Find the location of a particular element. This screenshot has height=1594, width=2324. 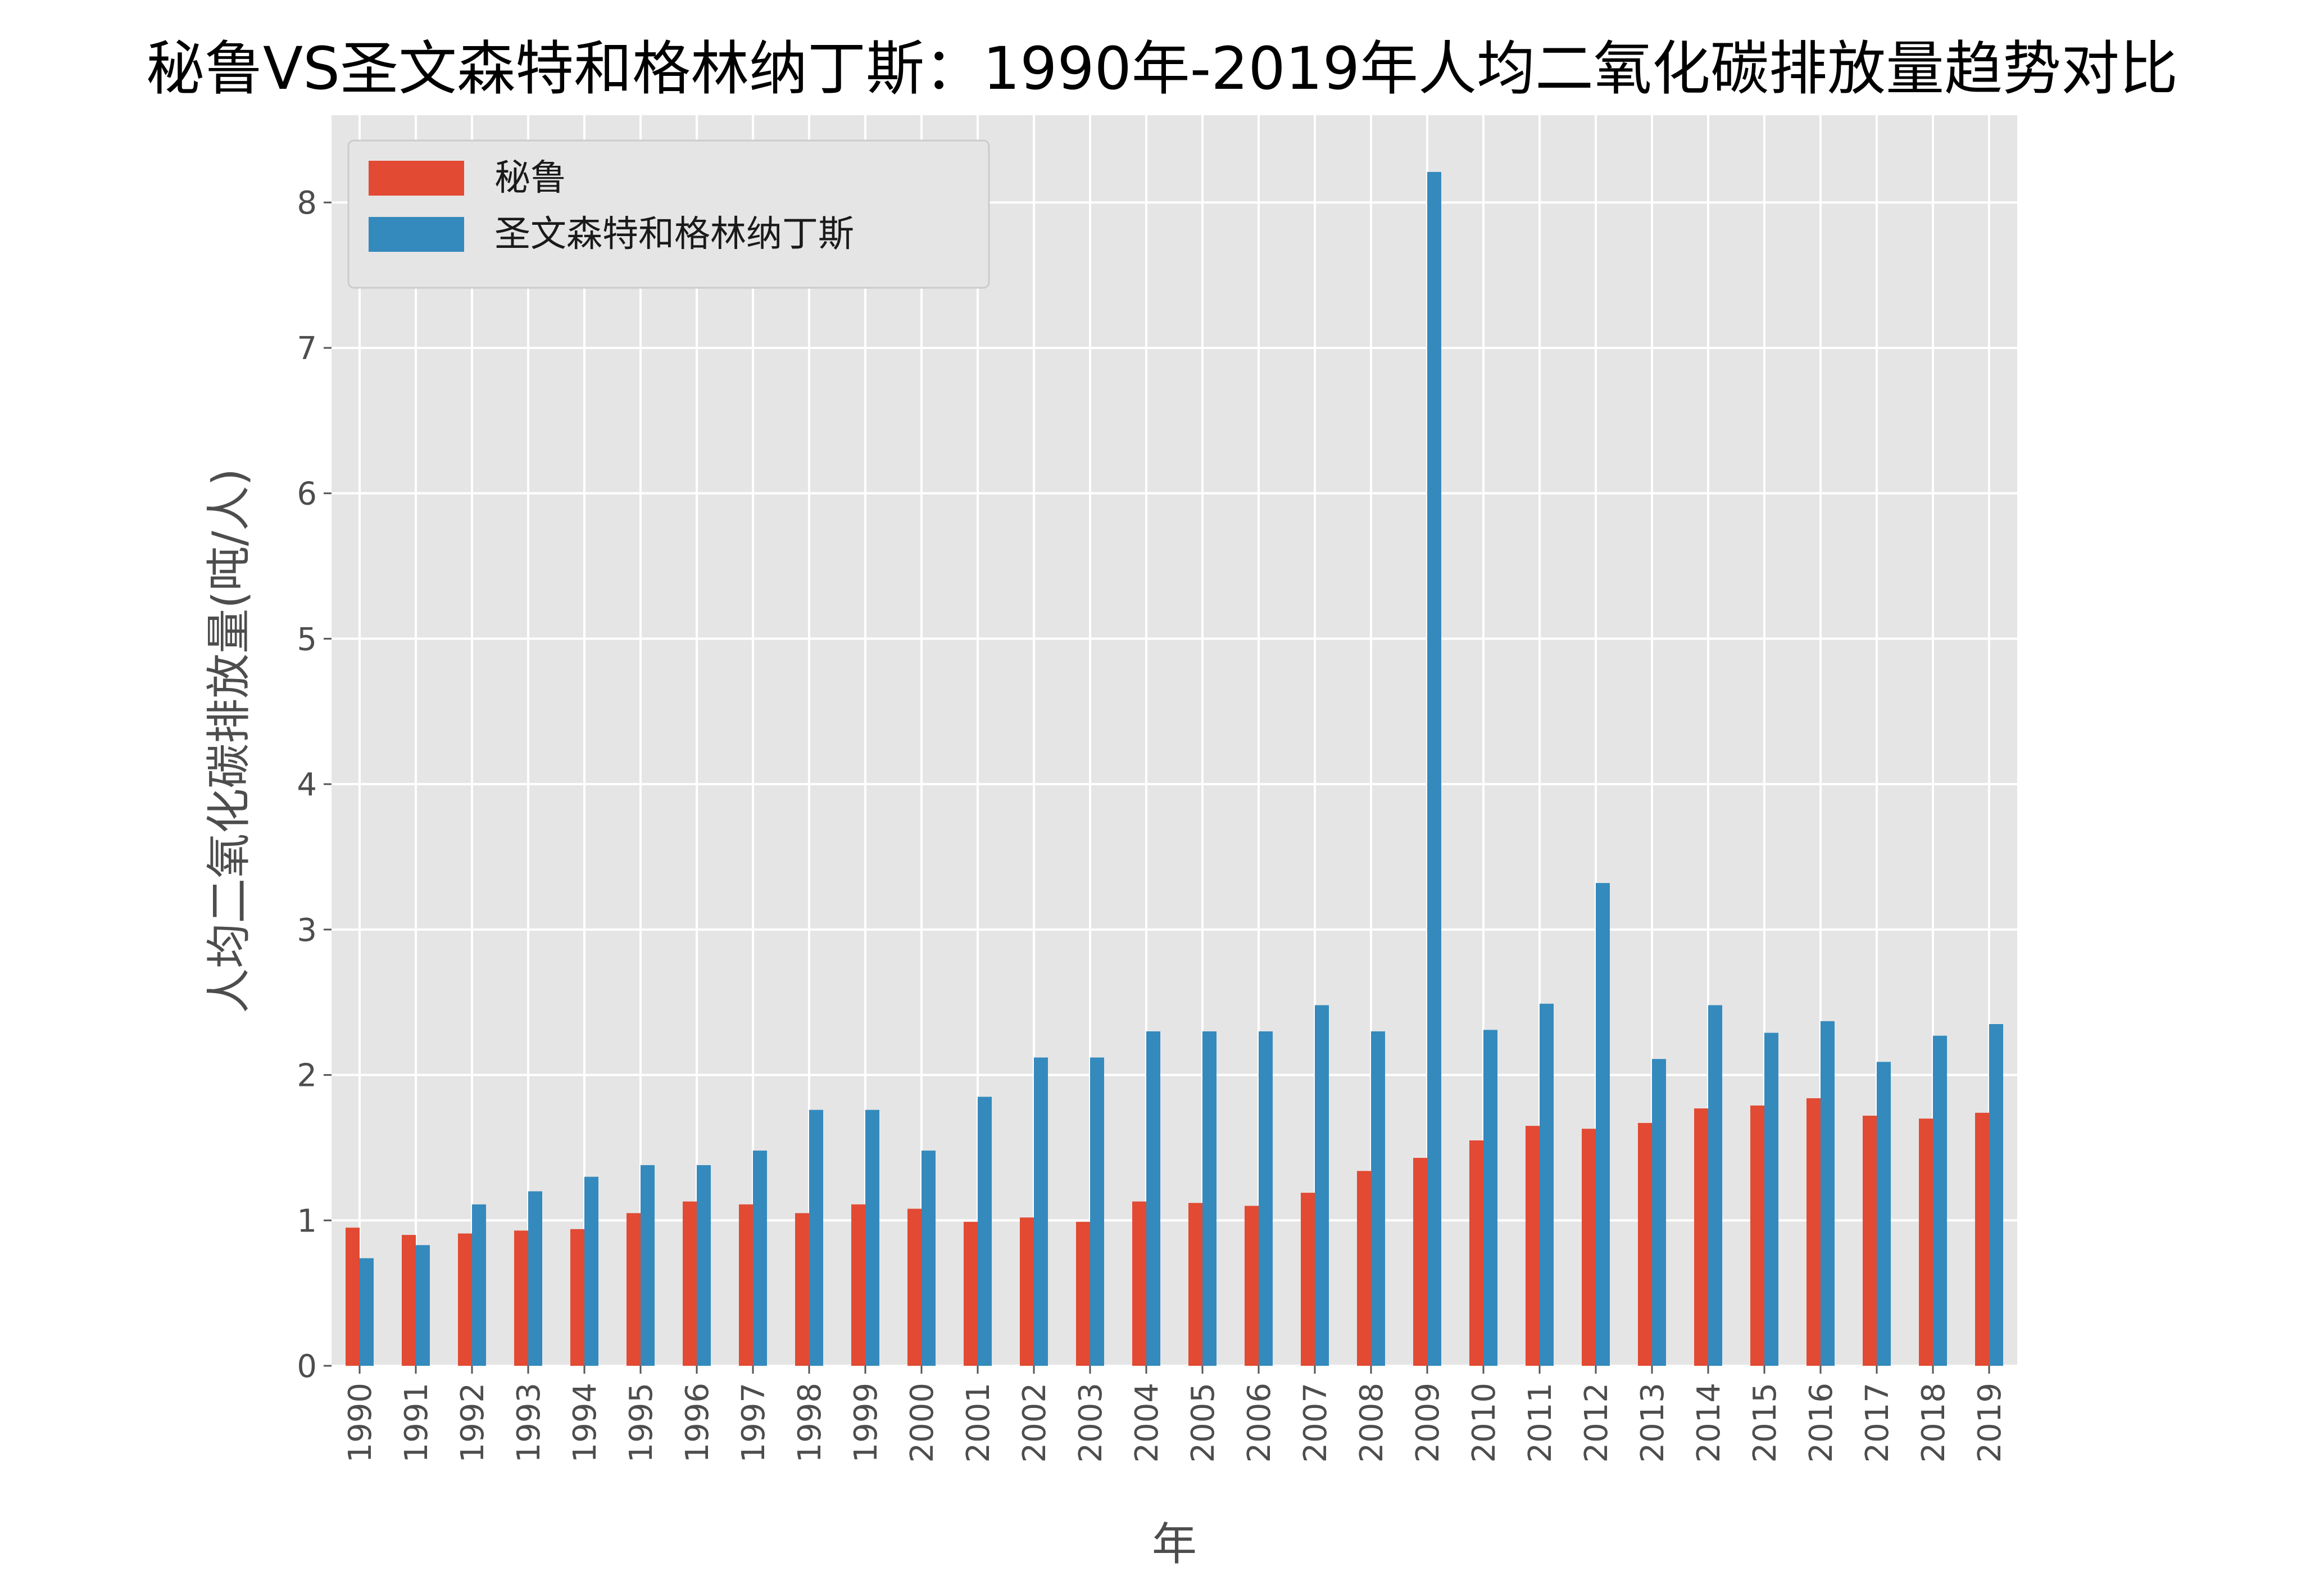

x-tick-label: 2016 is located at coordinates (1822, 1423).